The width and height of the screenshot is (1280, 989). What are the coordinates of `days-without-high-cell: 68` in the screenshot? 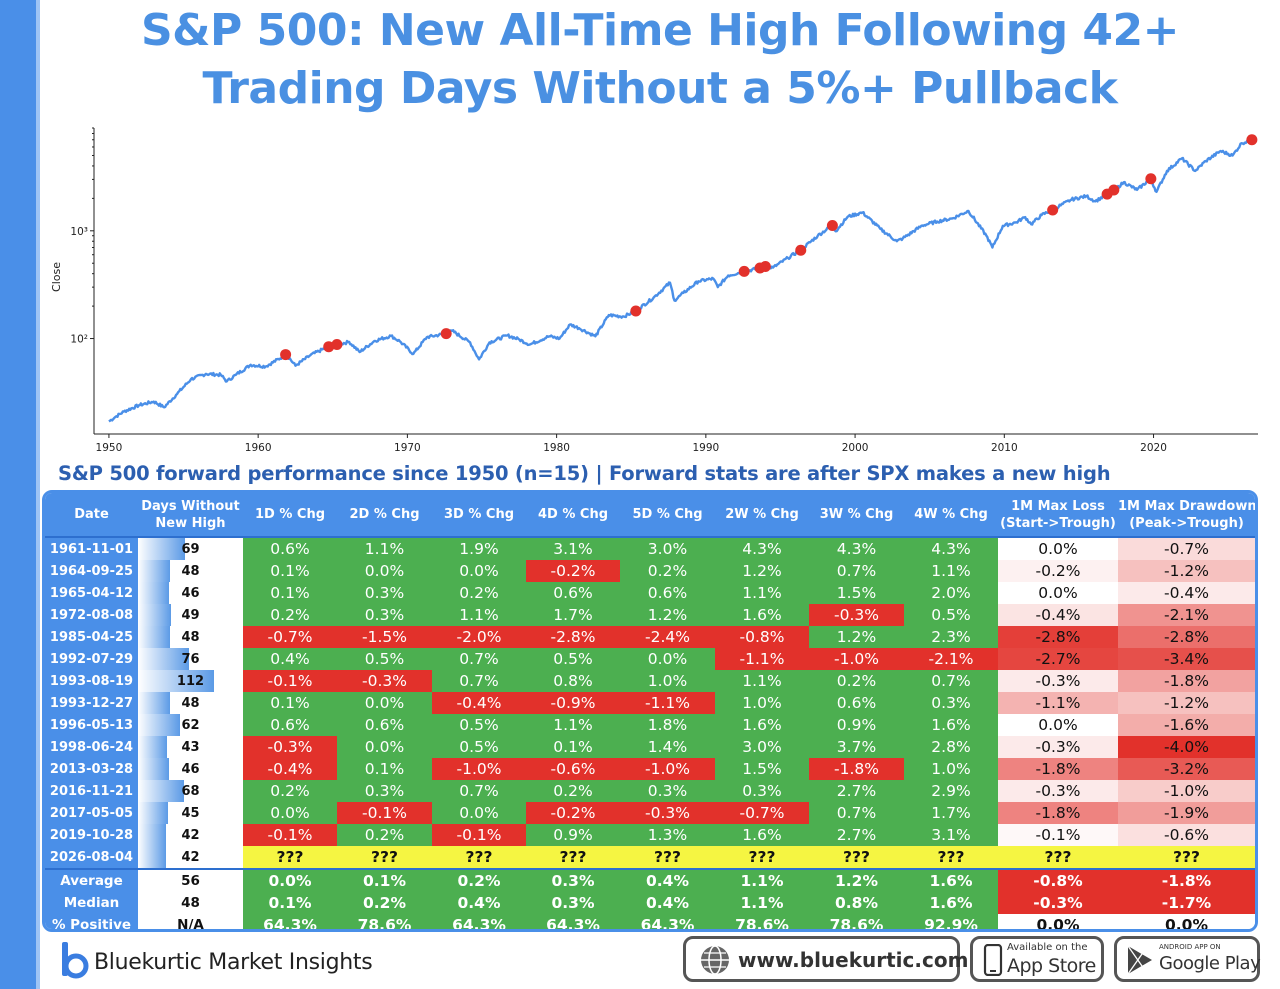 It's located at (190, 791).